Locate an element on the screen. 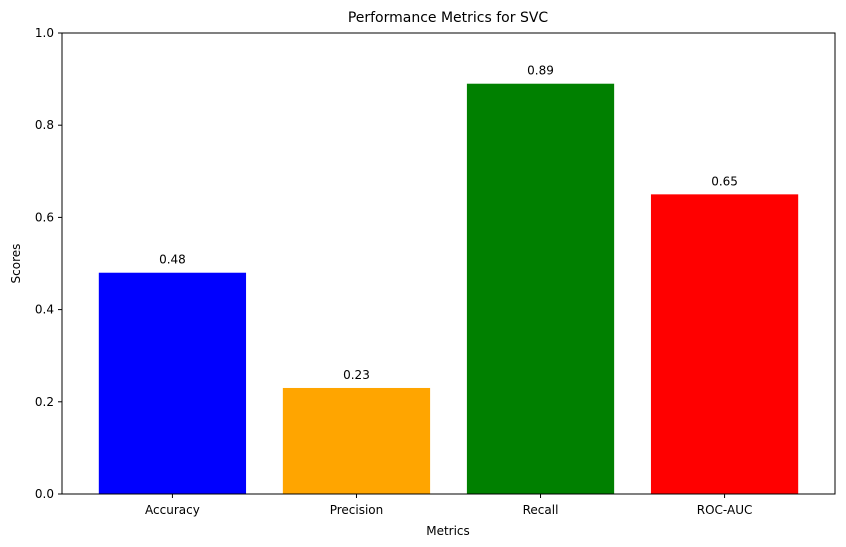  value-label-recall: 0.89 is located at coordinates (540, 71).